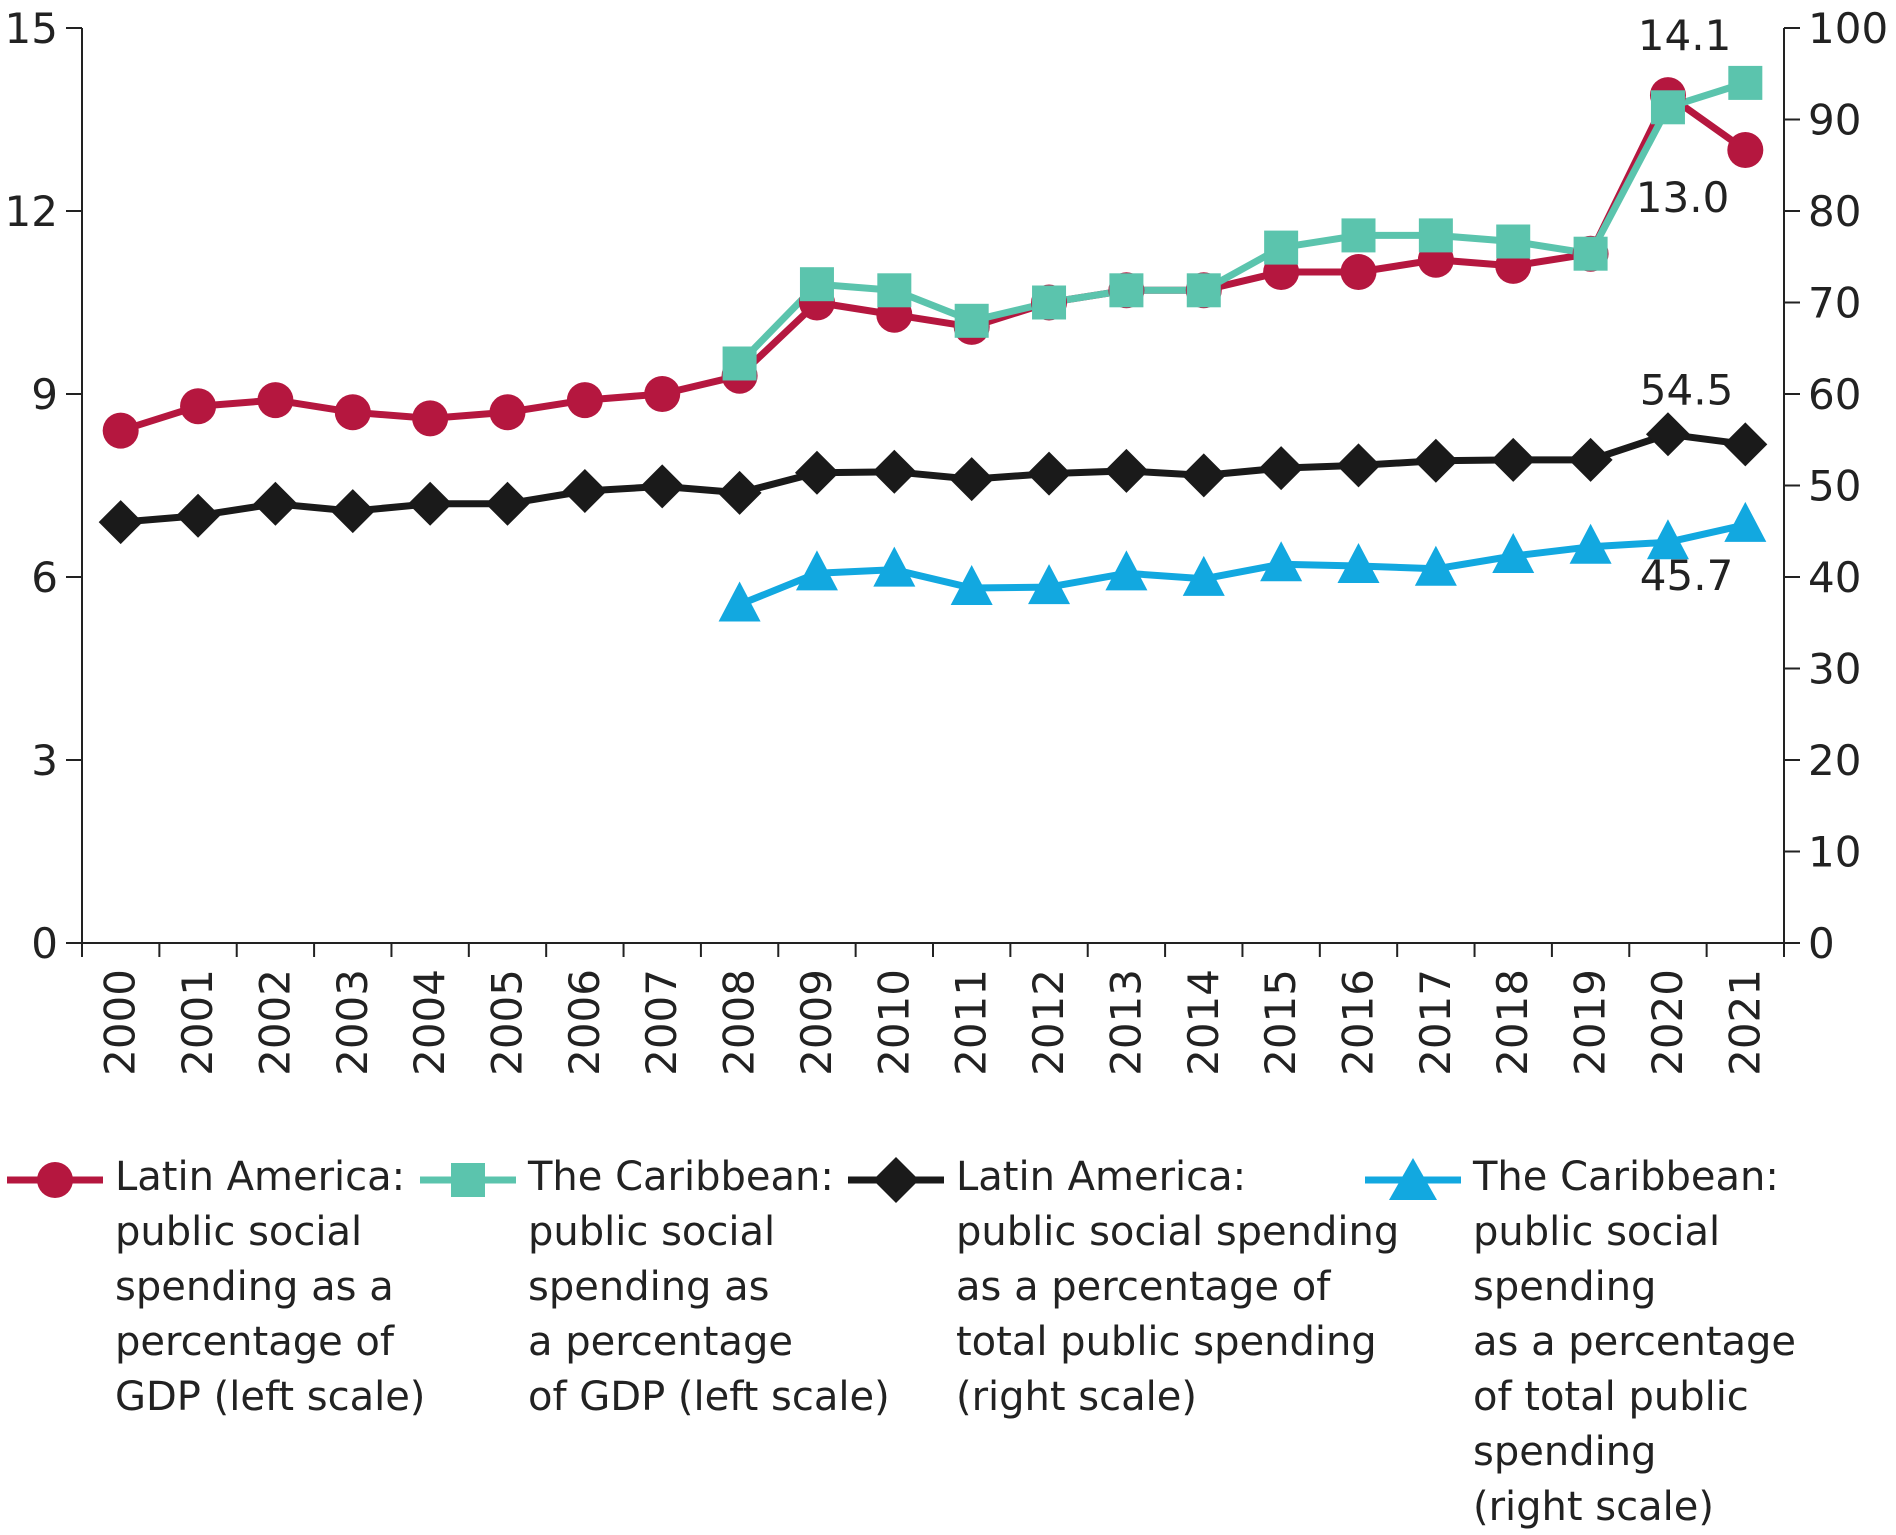  Describe the element at coordinates (1048, 1022) in the screenshot. I see `x-tick-label: 2012` at that location.